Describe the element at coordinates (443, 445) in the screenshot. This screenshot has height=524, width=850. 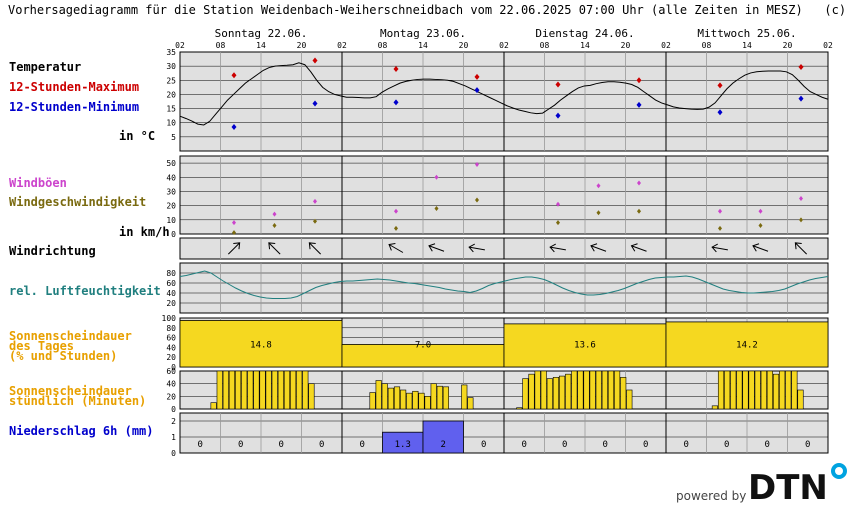
I see `precip-label: 2` at that location.